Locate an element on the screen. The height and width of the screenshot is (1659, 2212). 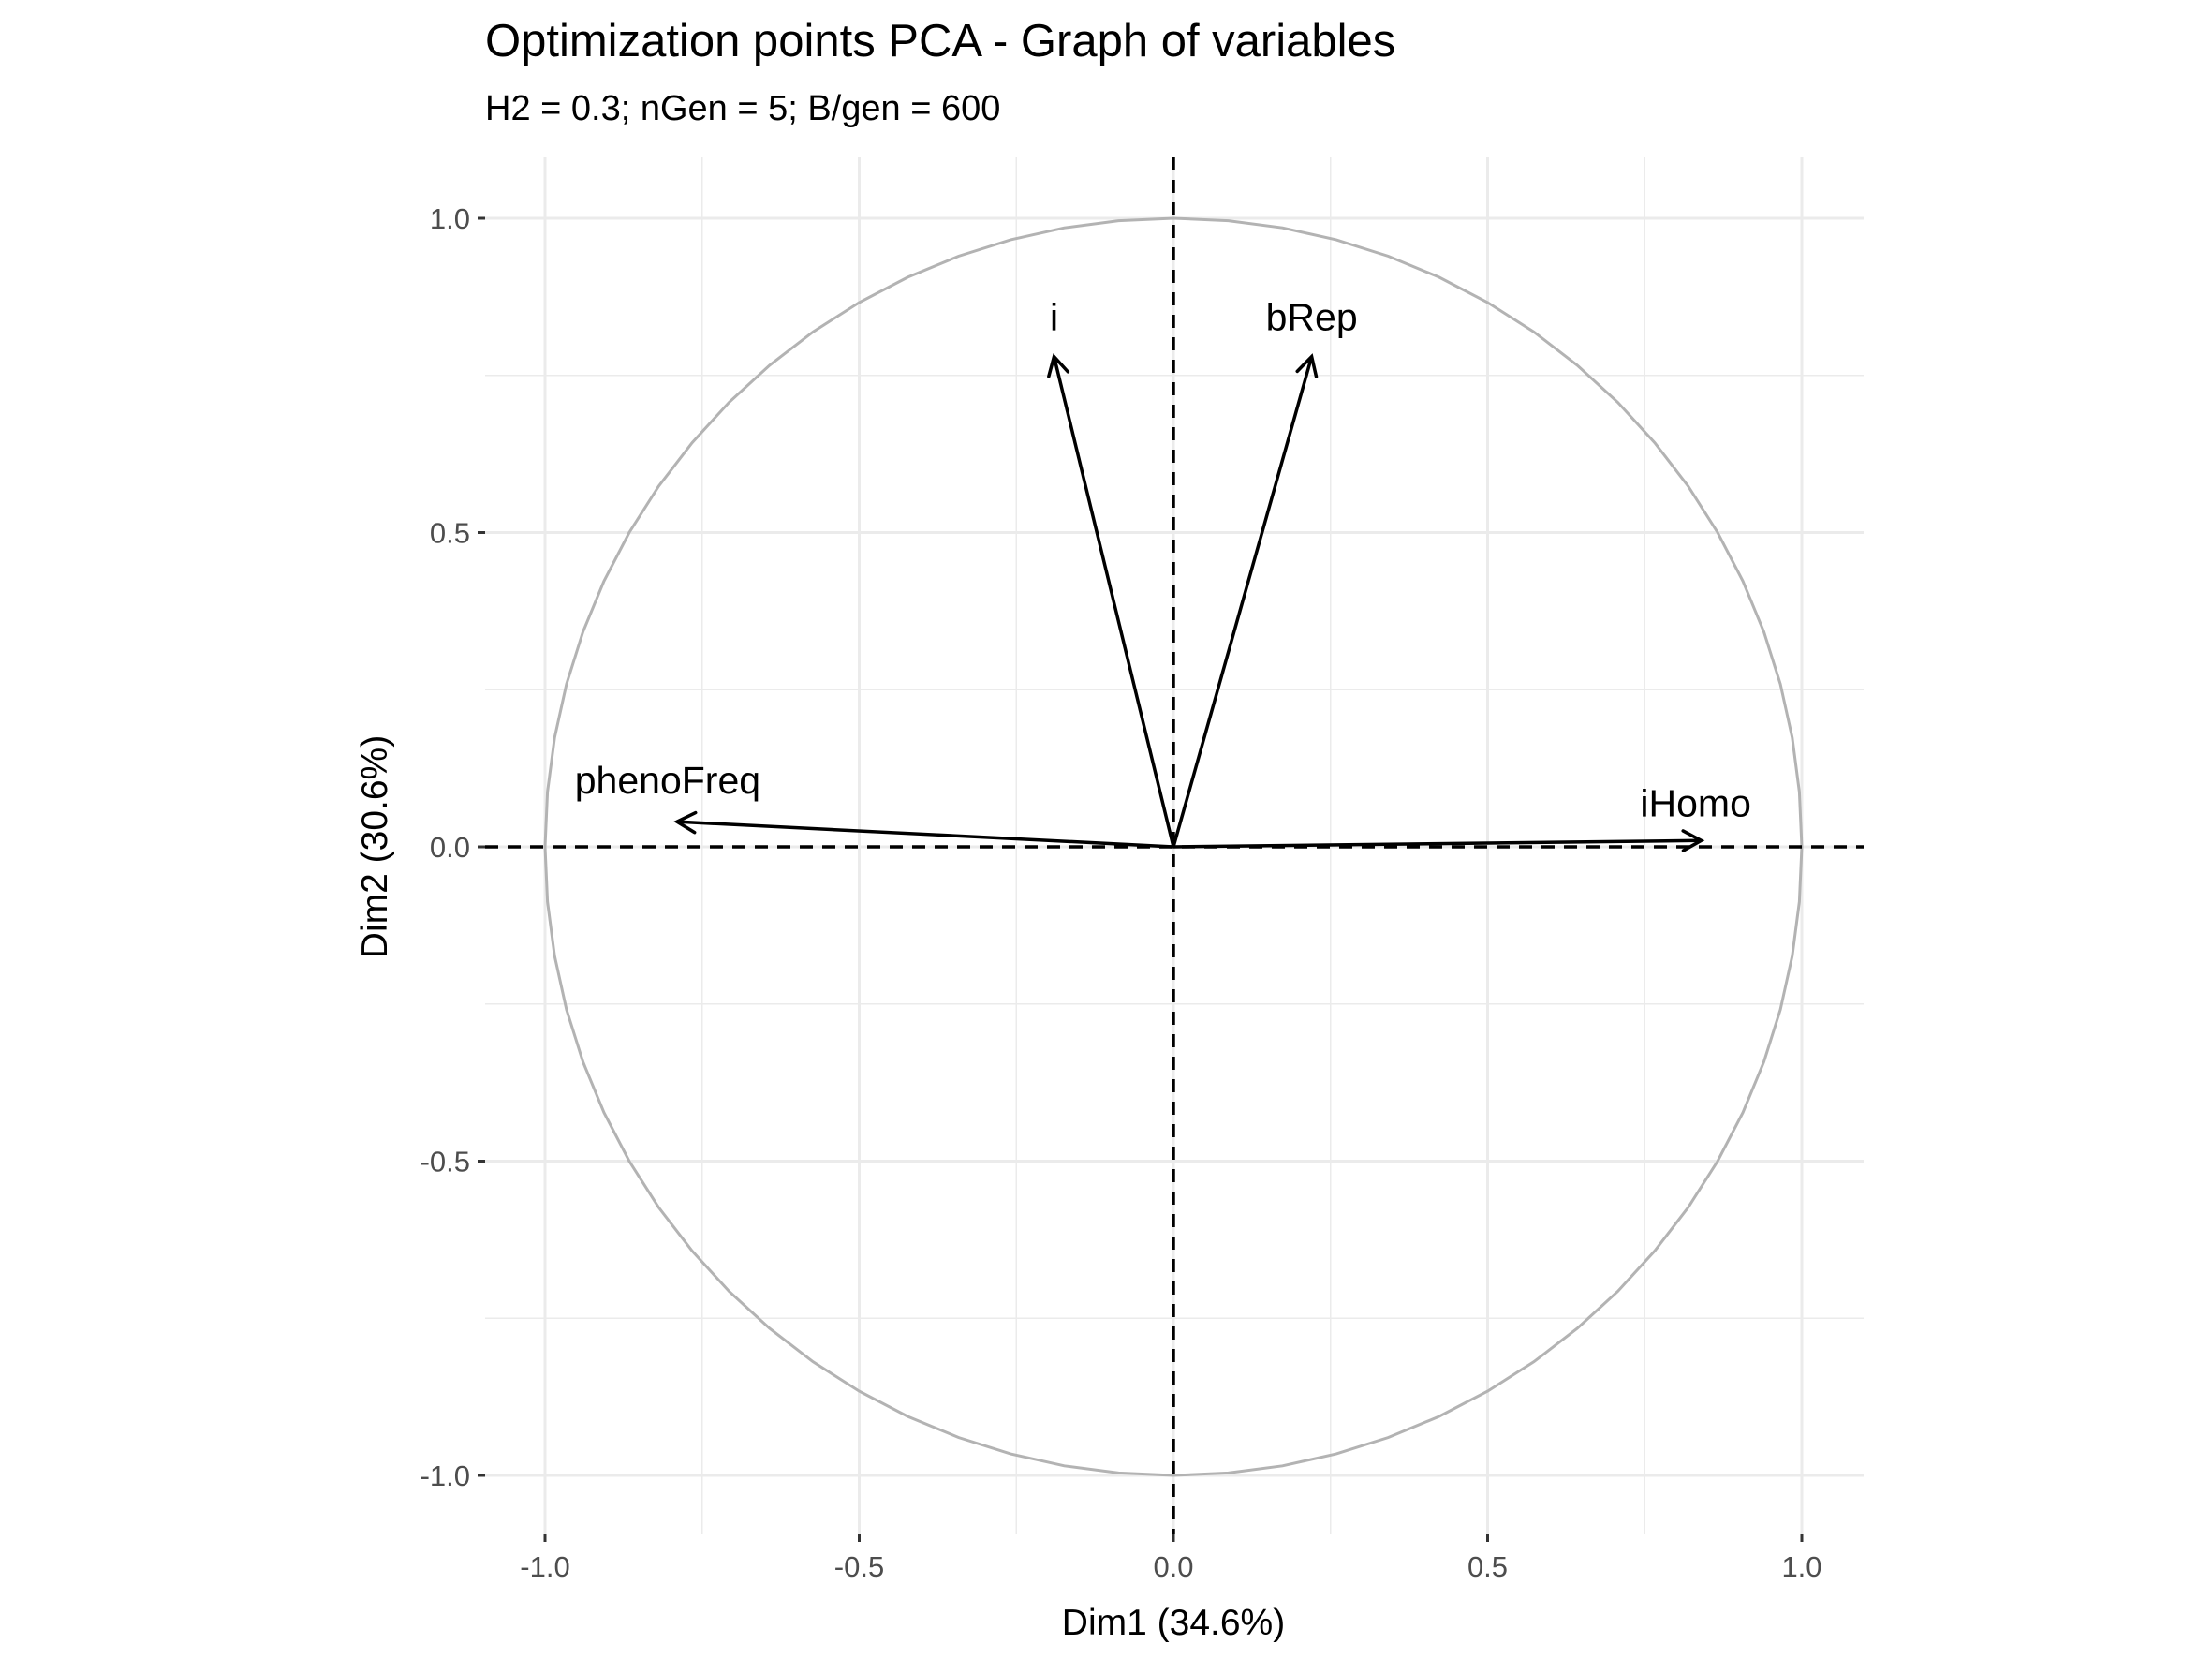
y-tick-label: 1.0 is located at coordinates (450, 219).